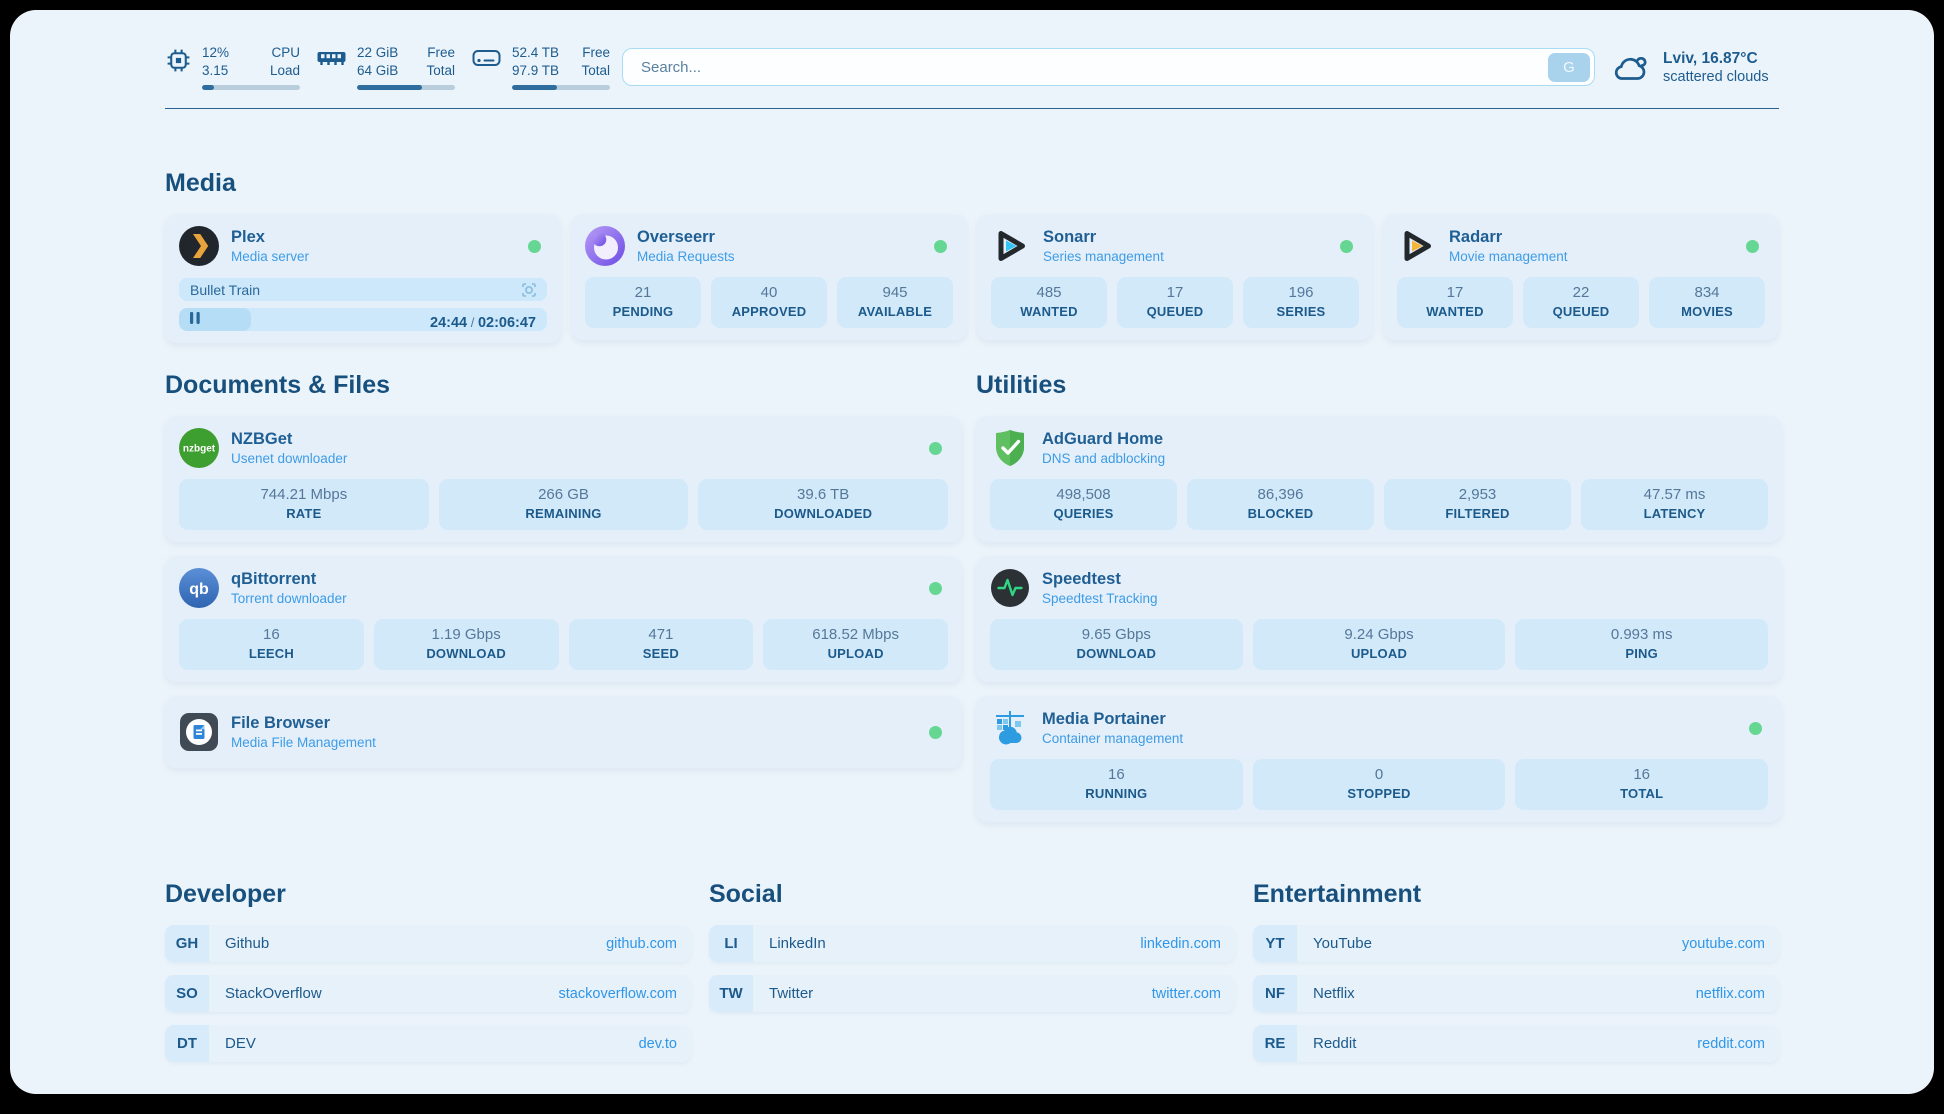  Describe the element at coordinates (1301, 292) in the screenshot. I see `stat-value: 196` at that location.